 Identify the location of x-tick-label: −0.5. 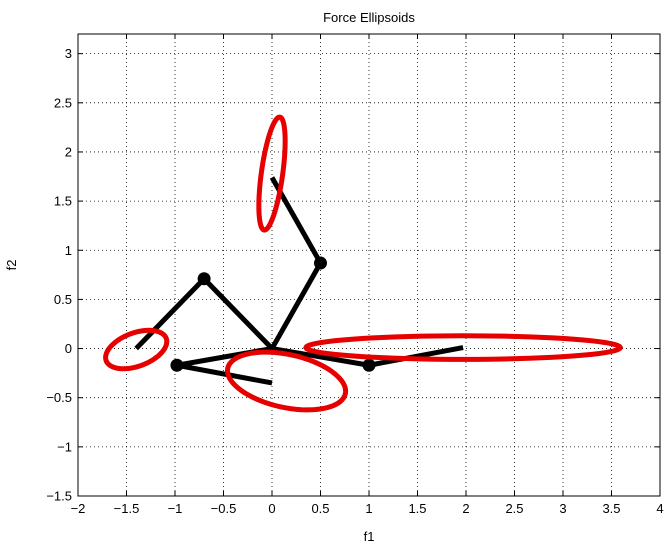
(224, 508).